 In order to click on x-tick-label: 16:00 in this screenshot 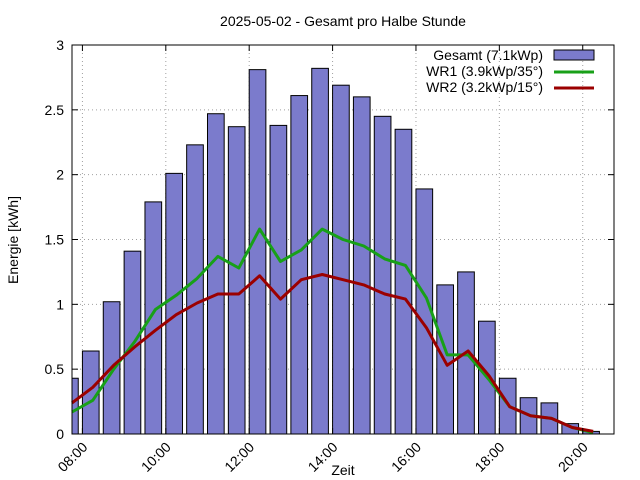, I will do `click(406, 457)`.